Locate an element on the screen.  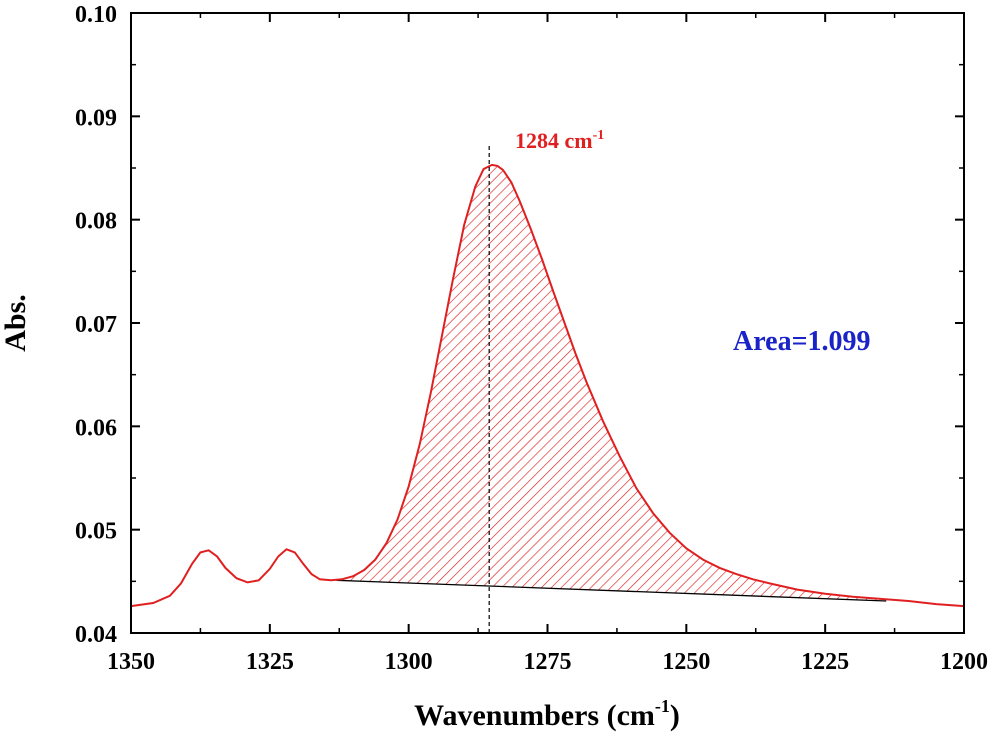
x-tick-label: 1200 is located at coordinates (964, 662).